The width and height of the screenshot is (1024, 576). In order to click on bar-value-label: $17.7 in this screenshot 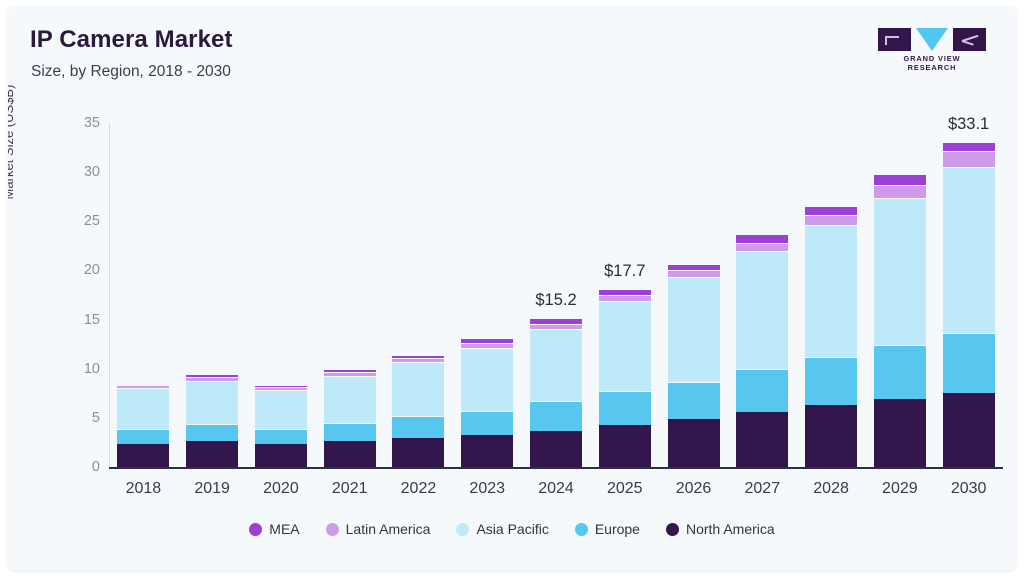, I will do `click(625, 271)`.